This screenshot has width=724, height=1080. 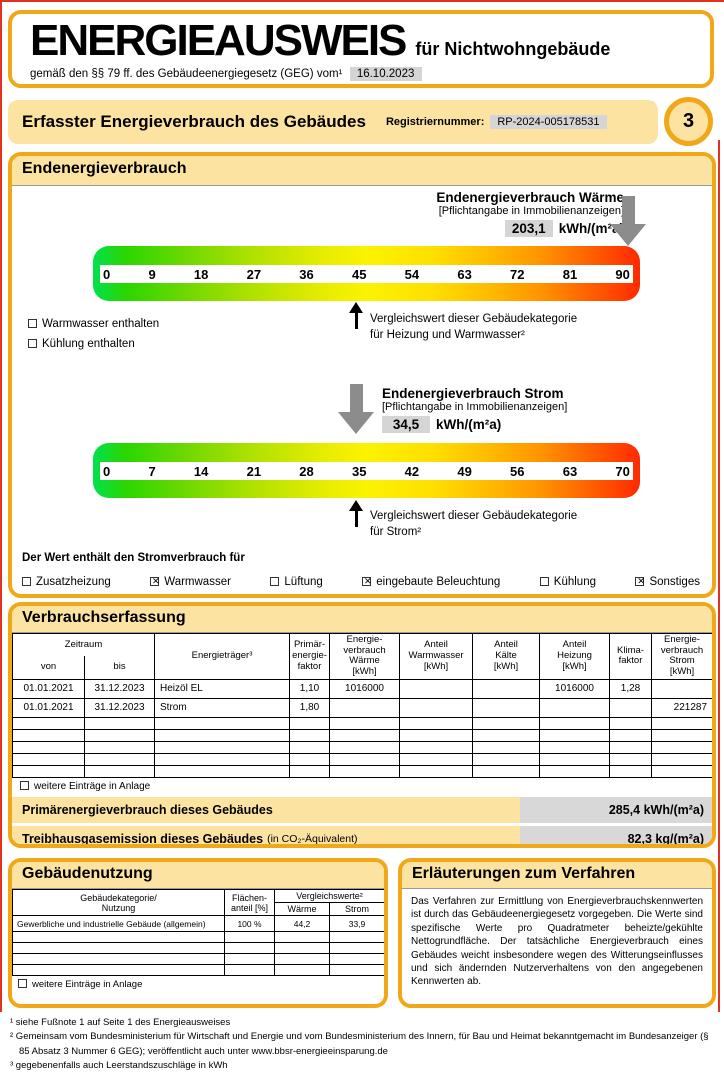 What do you see at coordinates (306, 274) in the screenshot?
I see `tick: 36` at bounding box center [306, 274].